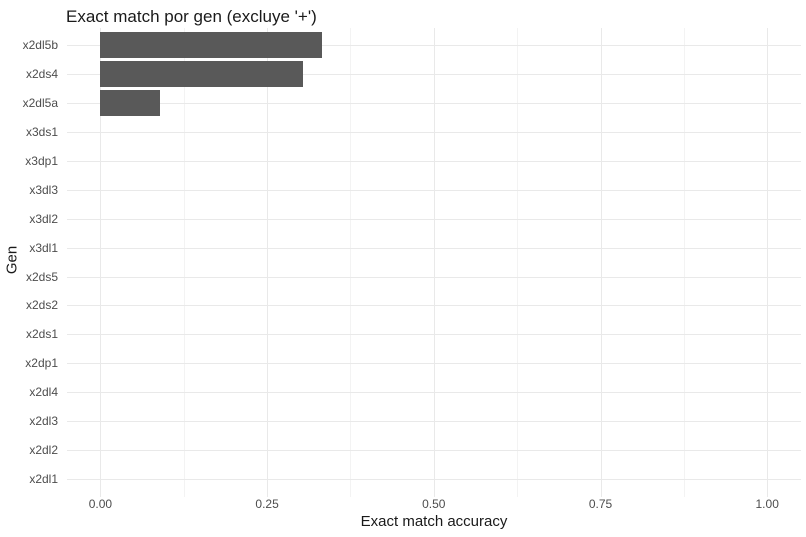 The width and height of the screenshot is (806, 537). I want to click on chart-title: Exact match por gen (excluye '+'), so click(191, 16).